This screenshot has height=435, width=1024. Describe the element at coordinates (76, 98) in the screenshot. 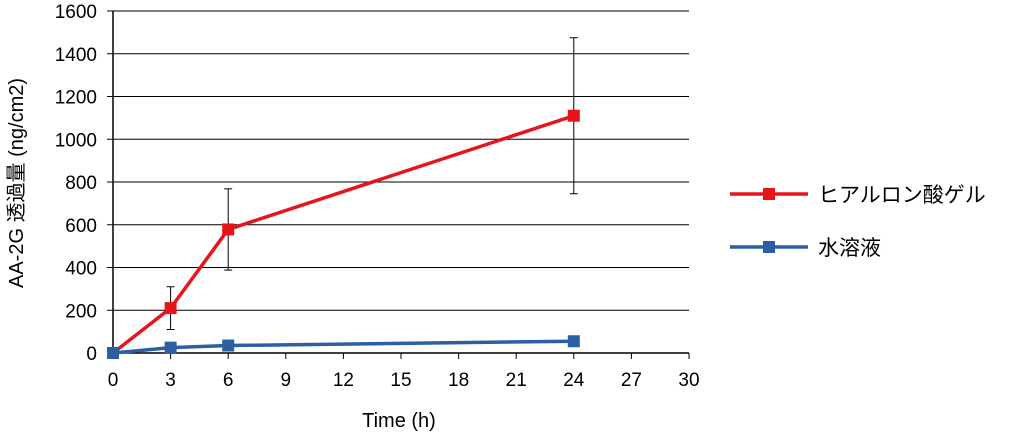

I see `y-tick-label: 1200` at that location.